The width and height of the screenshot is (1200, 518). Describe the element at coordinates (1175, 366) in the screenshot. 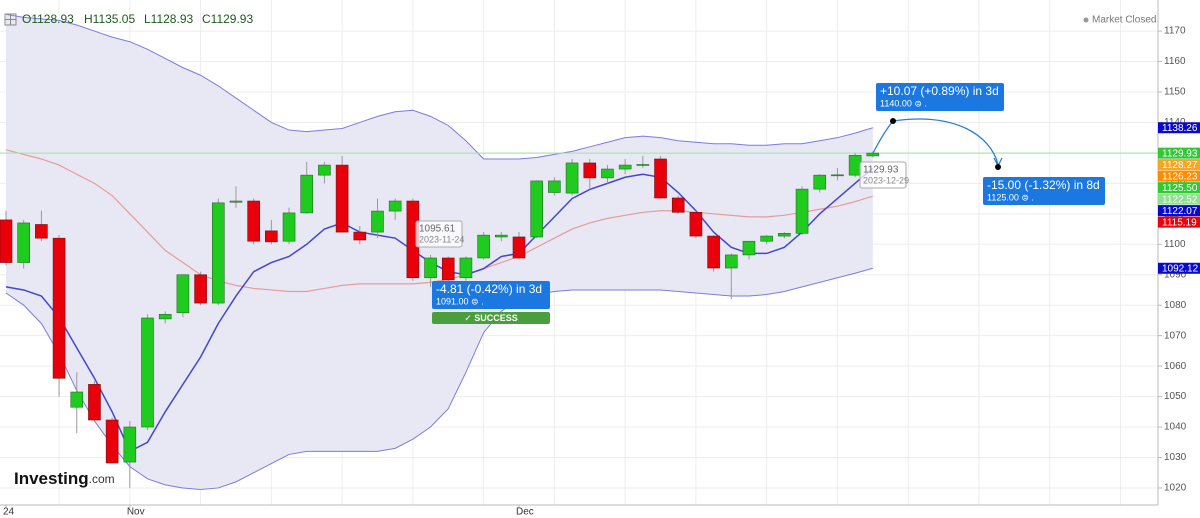

I see `y-tick-label: 1060` at that location.